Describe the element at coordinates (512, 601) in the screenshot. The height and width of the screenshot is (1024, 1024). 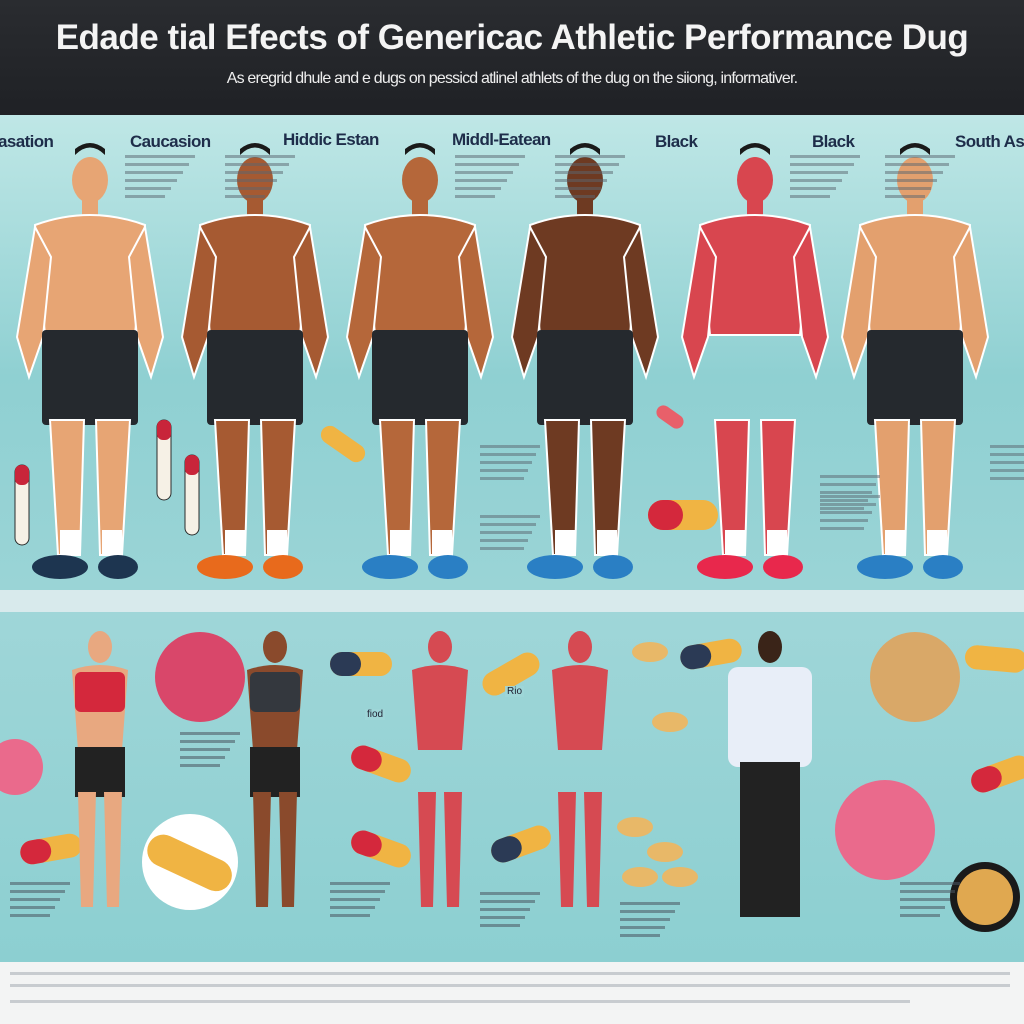
I see `divider-strip` at that location.